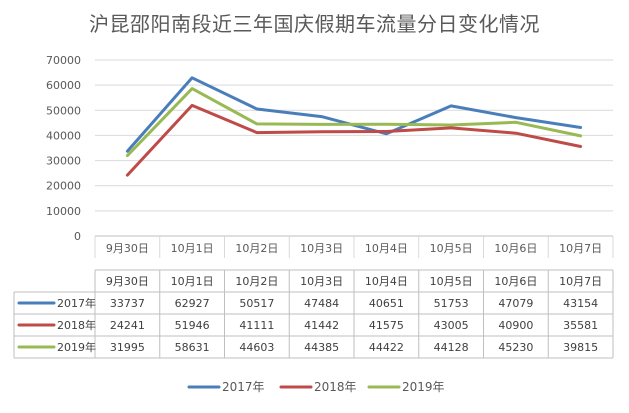  I want to click on table-series-label: 2017年, so click(76, 303).